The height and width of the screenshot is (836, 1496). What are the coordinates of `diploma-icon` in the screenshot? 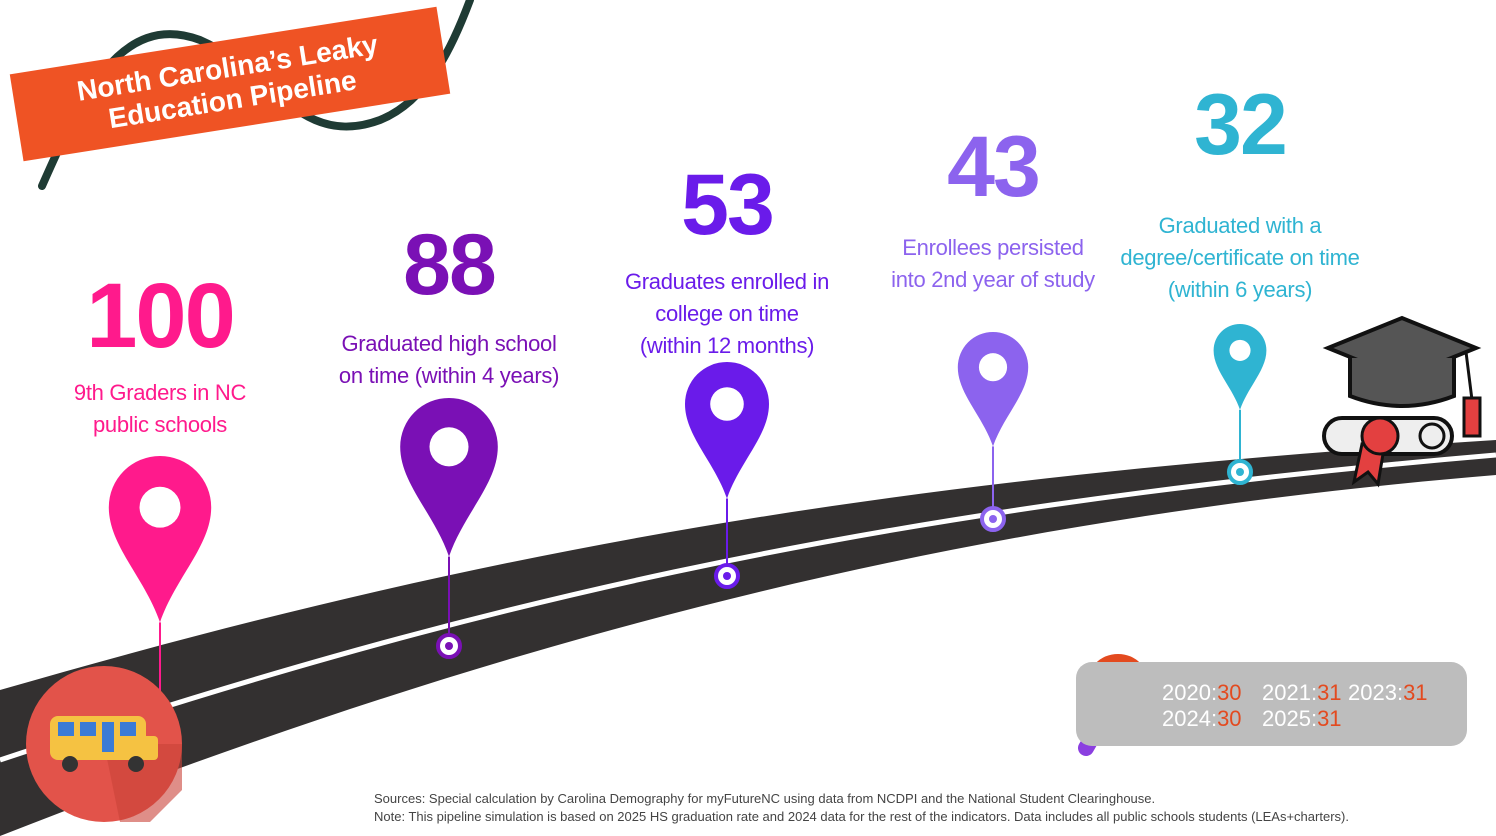 It's located at (1388, 452).